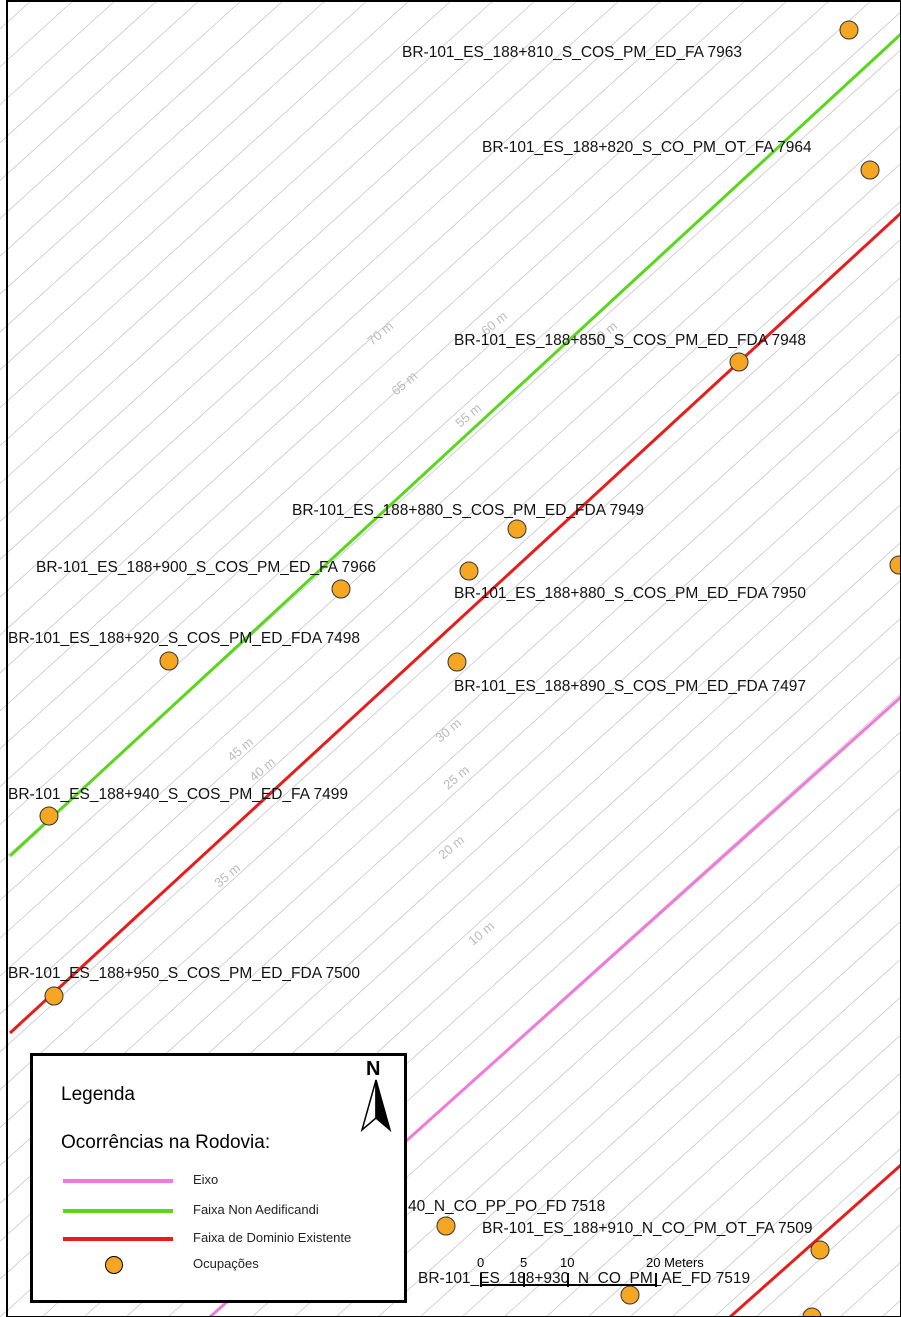  I want to click on occurrence-label: BR-101_ES_188+850_S_COS_PM_ED_FDA 7948, so click(630, 340).